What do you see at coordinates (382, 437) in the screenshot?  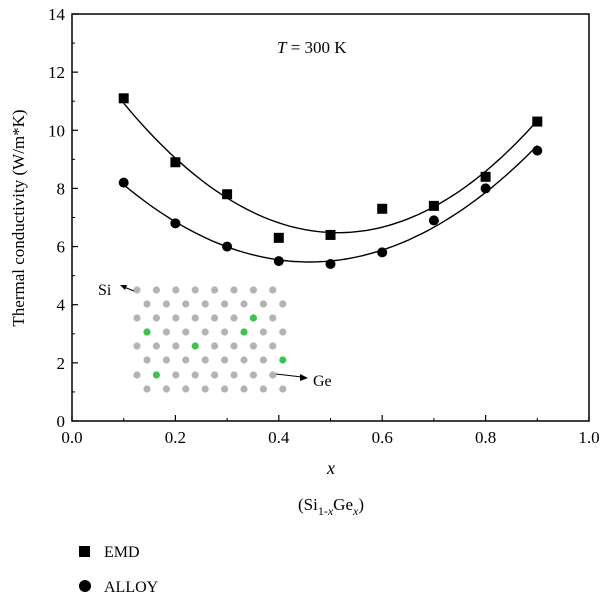 I see `x-tick-label: 0.6` at bounding box center [382, 437].